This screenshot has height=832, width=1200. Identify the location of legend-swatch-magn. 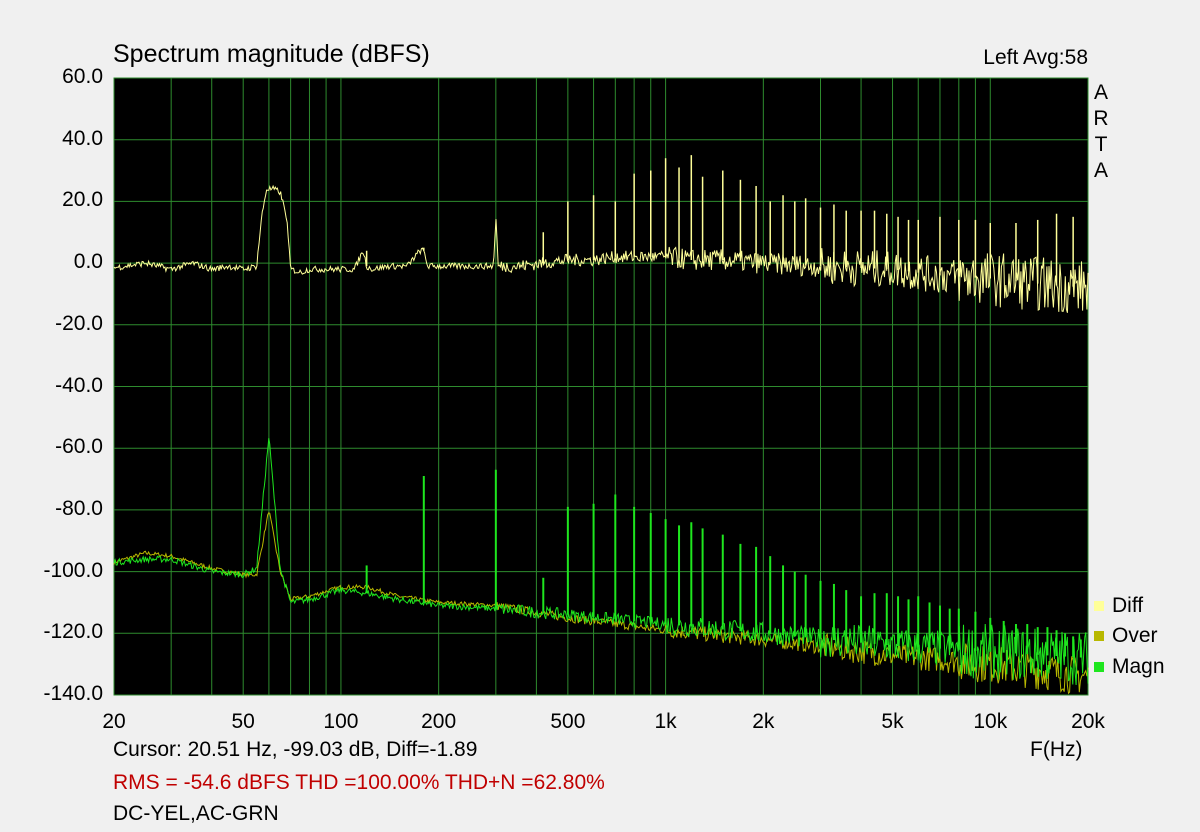
(1099, 667).